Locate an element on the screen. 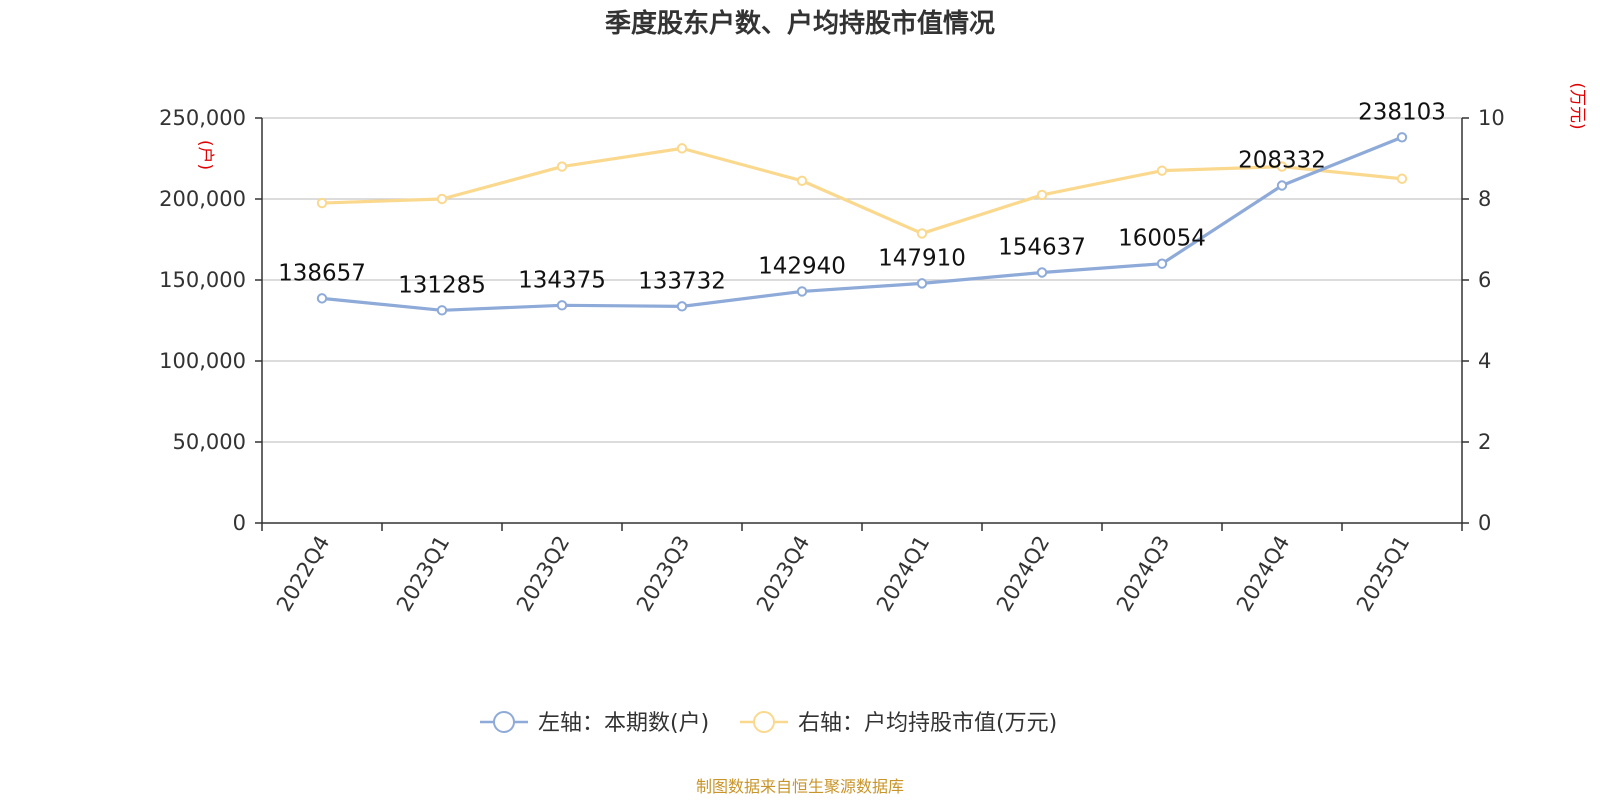 The image size is (1600, 800). holders-count-data-label: 238103 is located at coordinates (1402, 112).